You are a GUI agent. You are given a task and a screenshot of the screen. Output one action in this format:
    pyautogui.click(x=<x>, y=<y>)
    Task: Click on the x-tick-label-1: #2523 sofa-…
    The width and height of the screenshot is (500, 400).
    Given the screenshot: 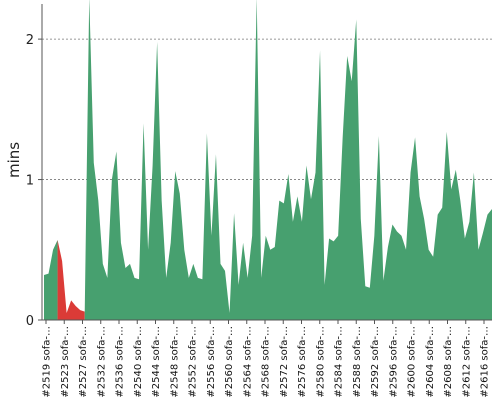 What is the action you would take?
    pyautogui.click(x=65, y=362)
    